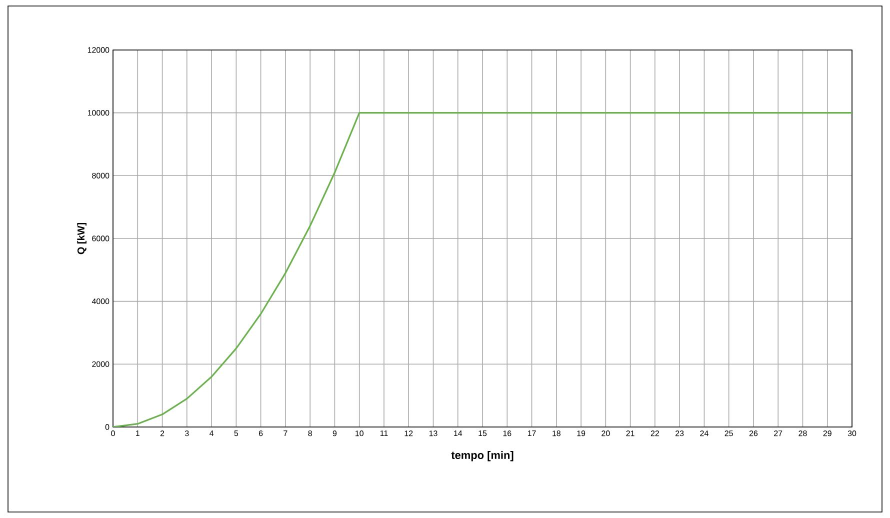 The height and width of the screenshot is (518, 890). What do you see at coordinates (81, 238) in the screenshot?
I see `y-axis-title: Q [kW]` at bounding box center [81, 238].